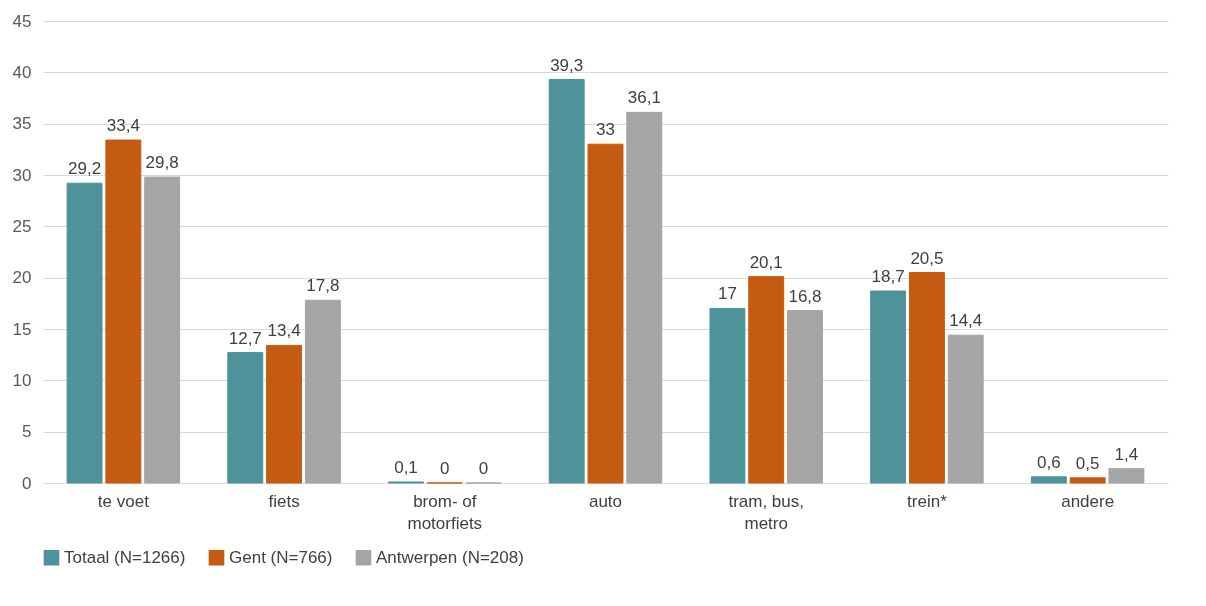  I want to click on x-tick-label: te voet, so click(123, 501).